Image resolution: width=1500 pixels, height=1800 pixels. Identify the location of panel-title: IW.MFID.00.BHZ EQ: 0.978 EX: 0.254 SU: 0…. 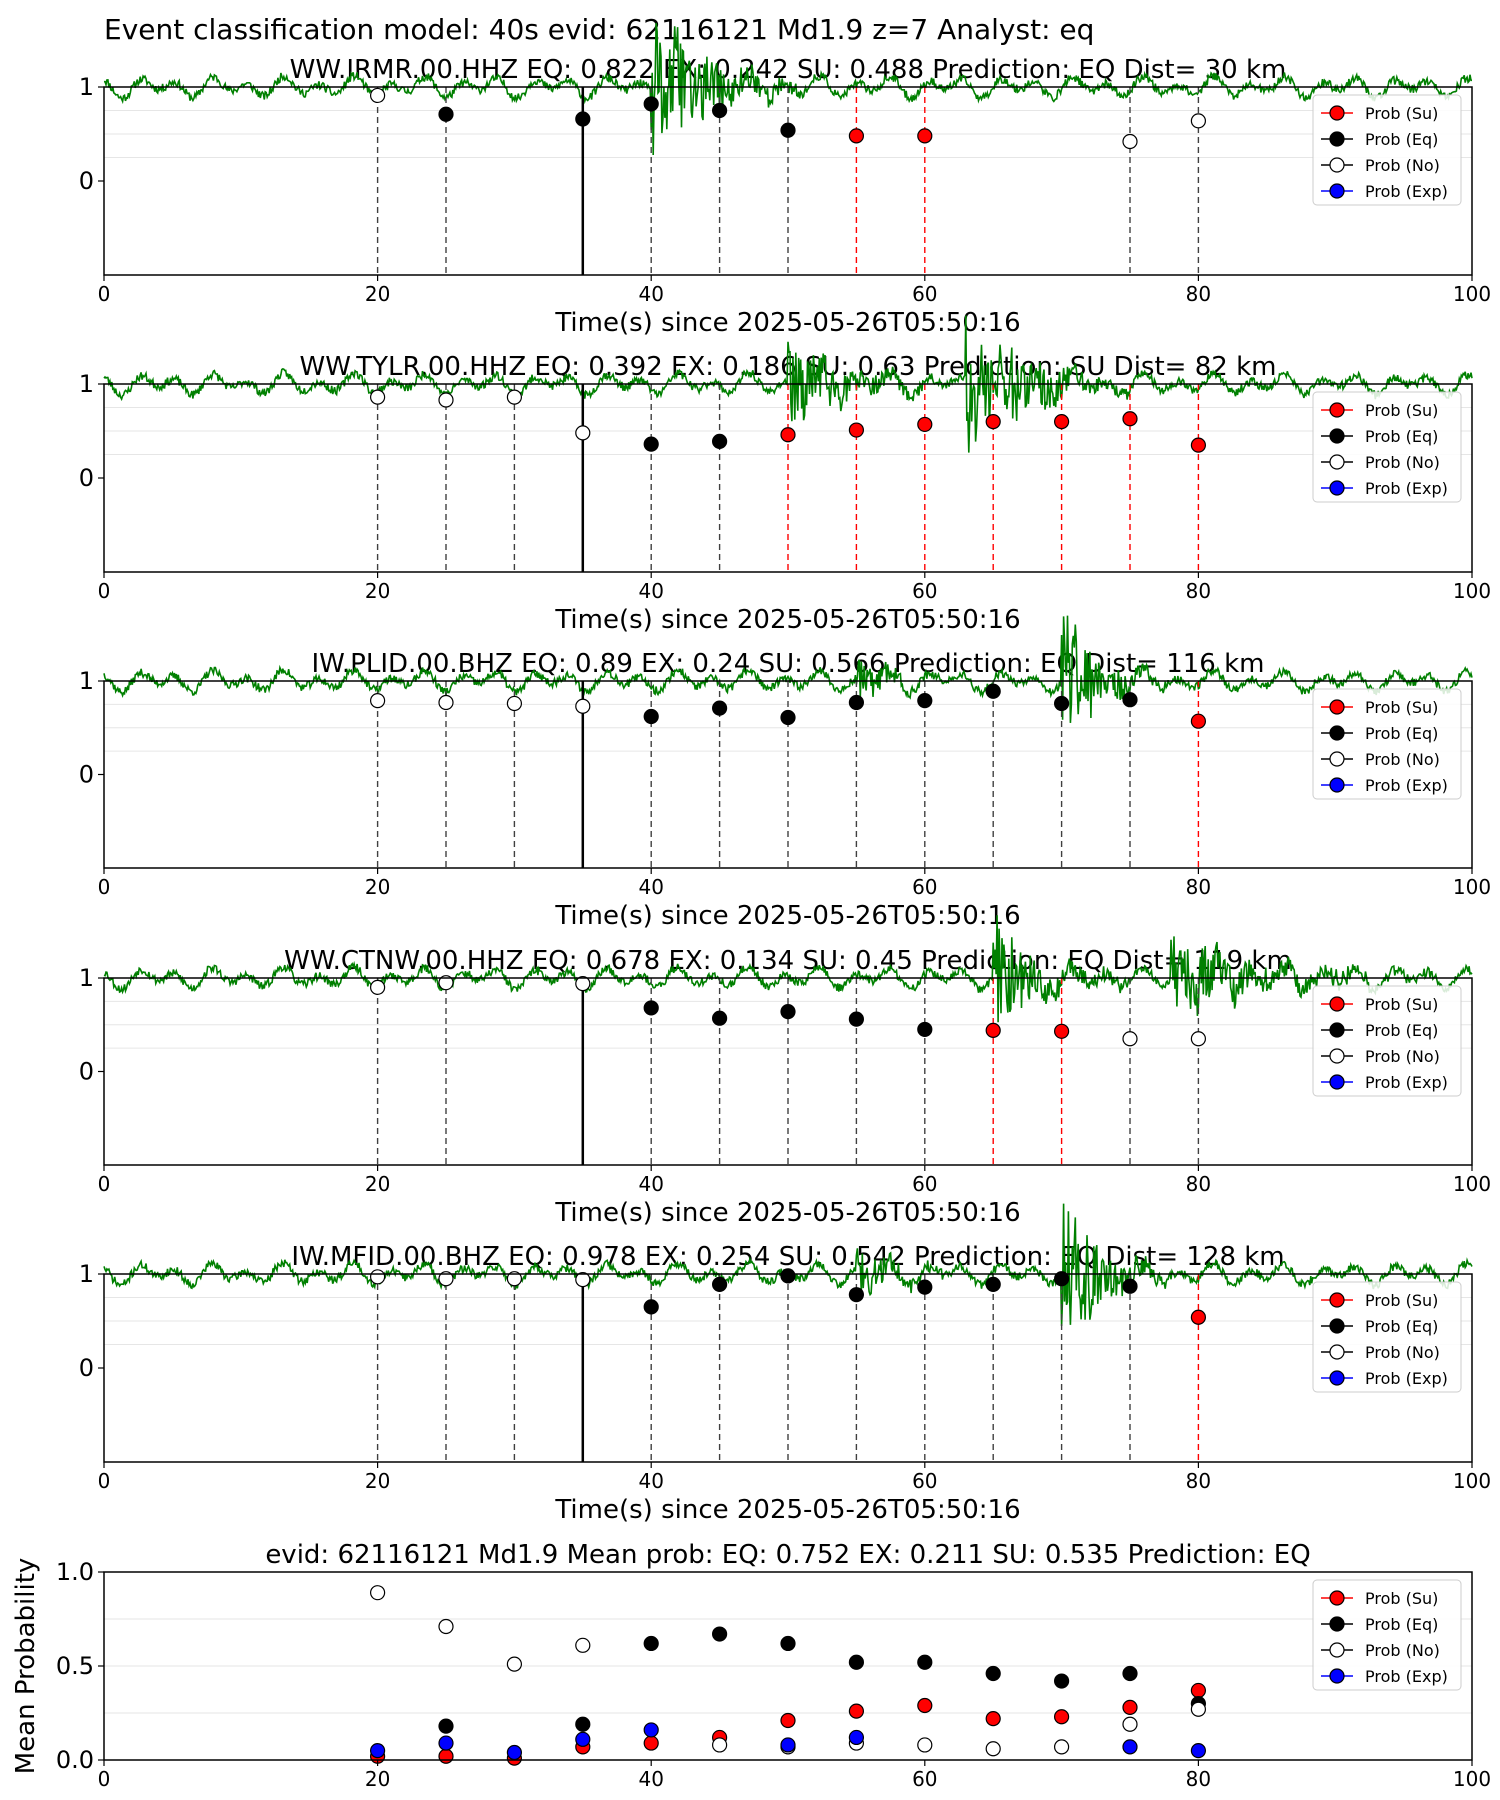
(787, 1257).